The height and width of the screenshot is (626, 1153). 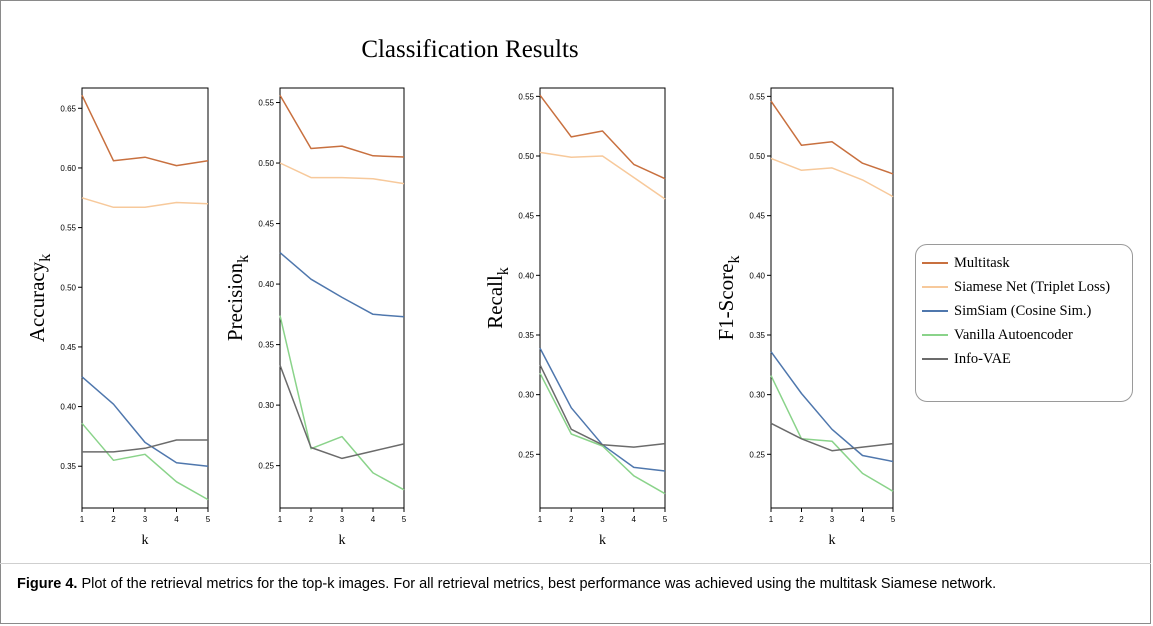 What do you see at coordinates (982, 262) in the screenshot?
I see `legend-label-multitask: Multitask` at bounding box center [982, 262].